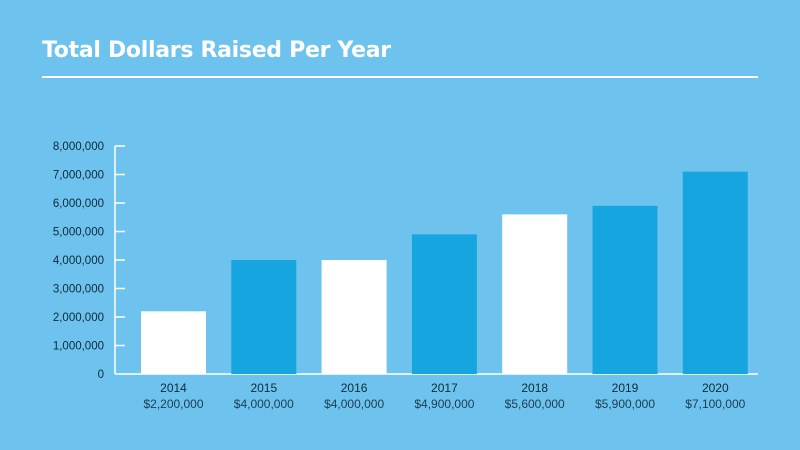  I want to click on y-tick-label: 7,000,000, so click(78, 176).